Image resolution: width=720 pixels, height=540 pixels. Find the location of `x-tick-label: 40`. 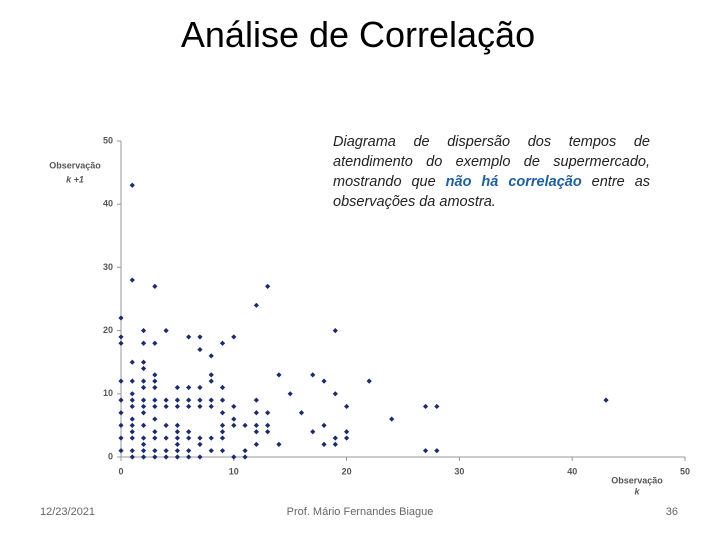

x-tick-label: 40 is located at coordinates (572, 471).